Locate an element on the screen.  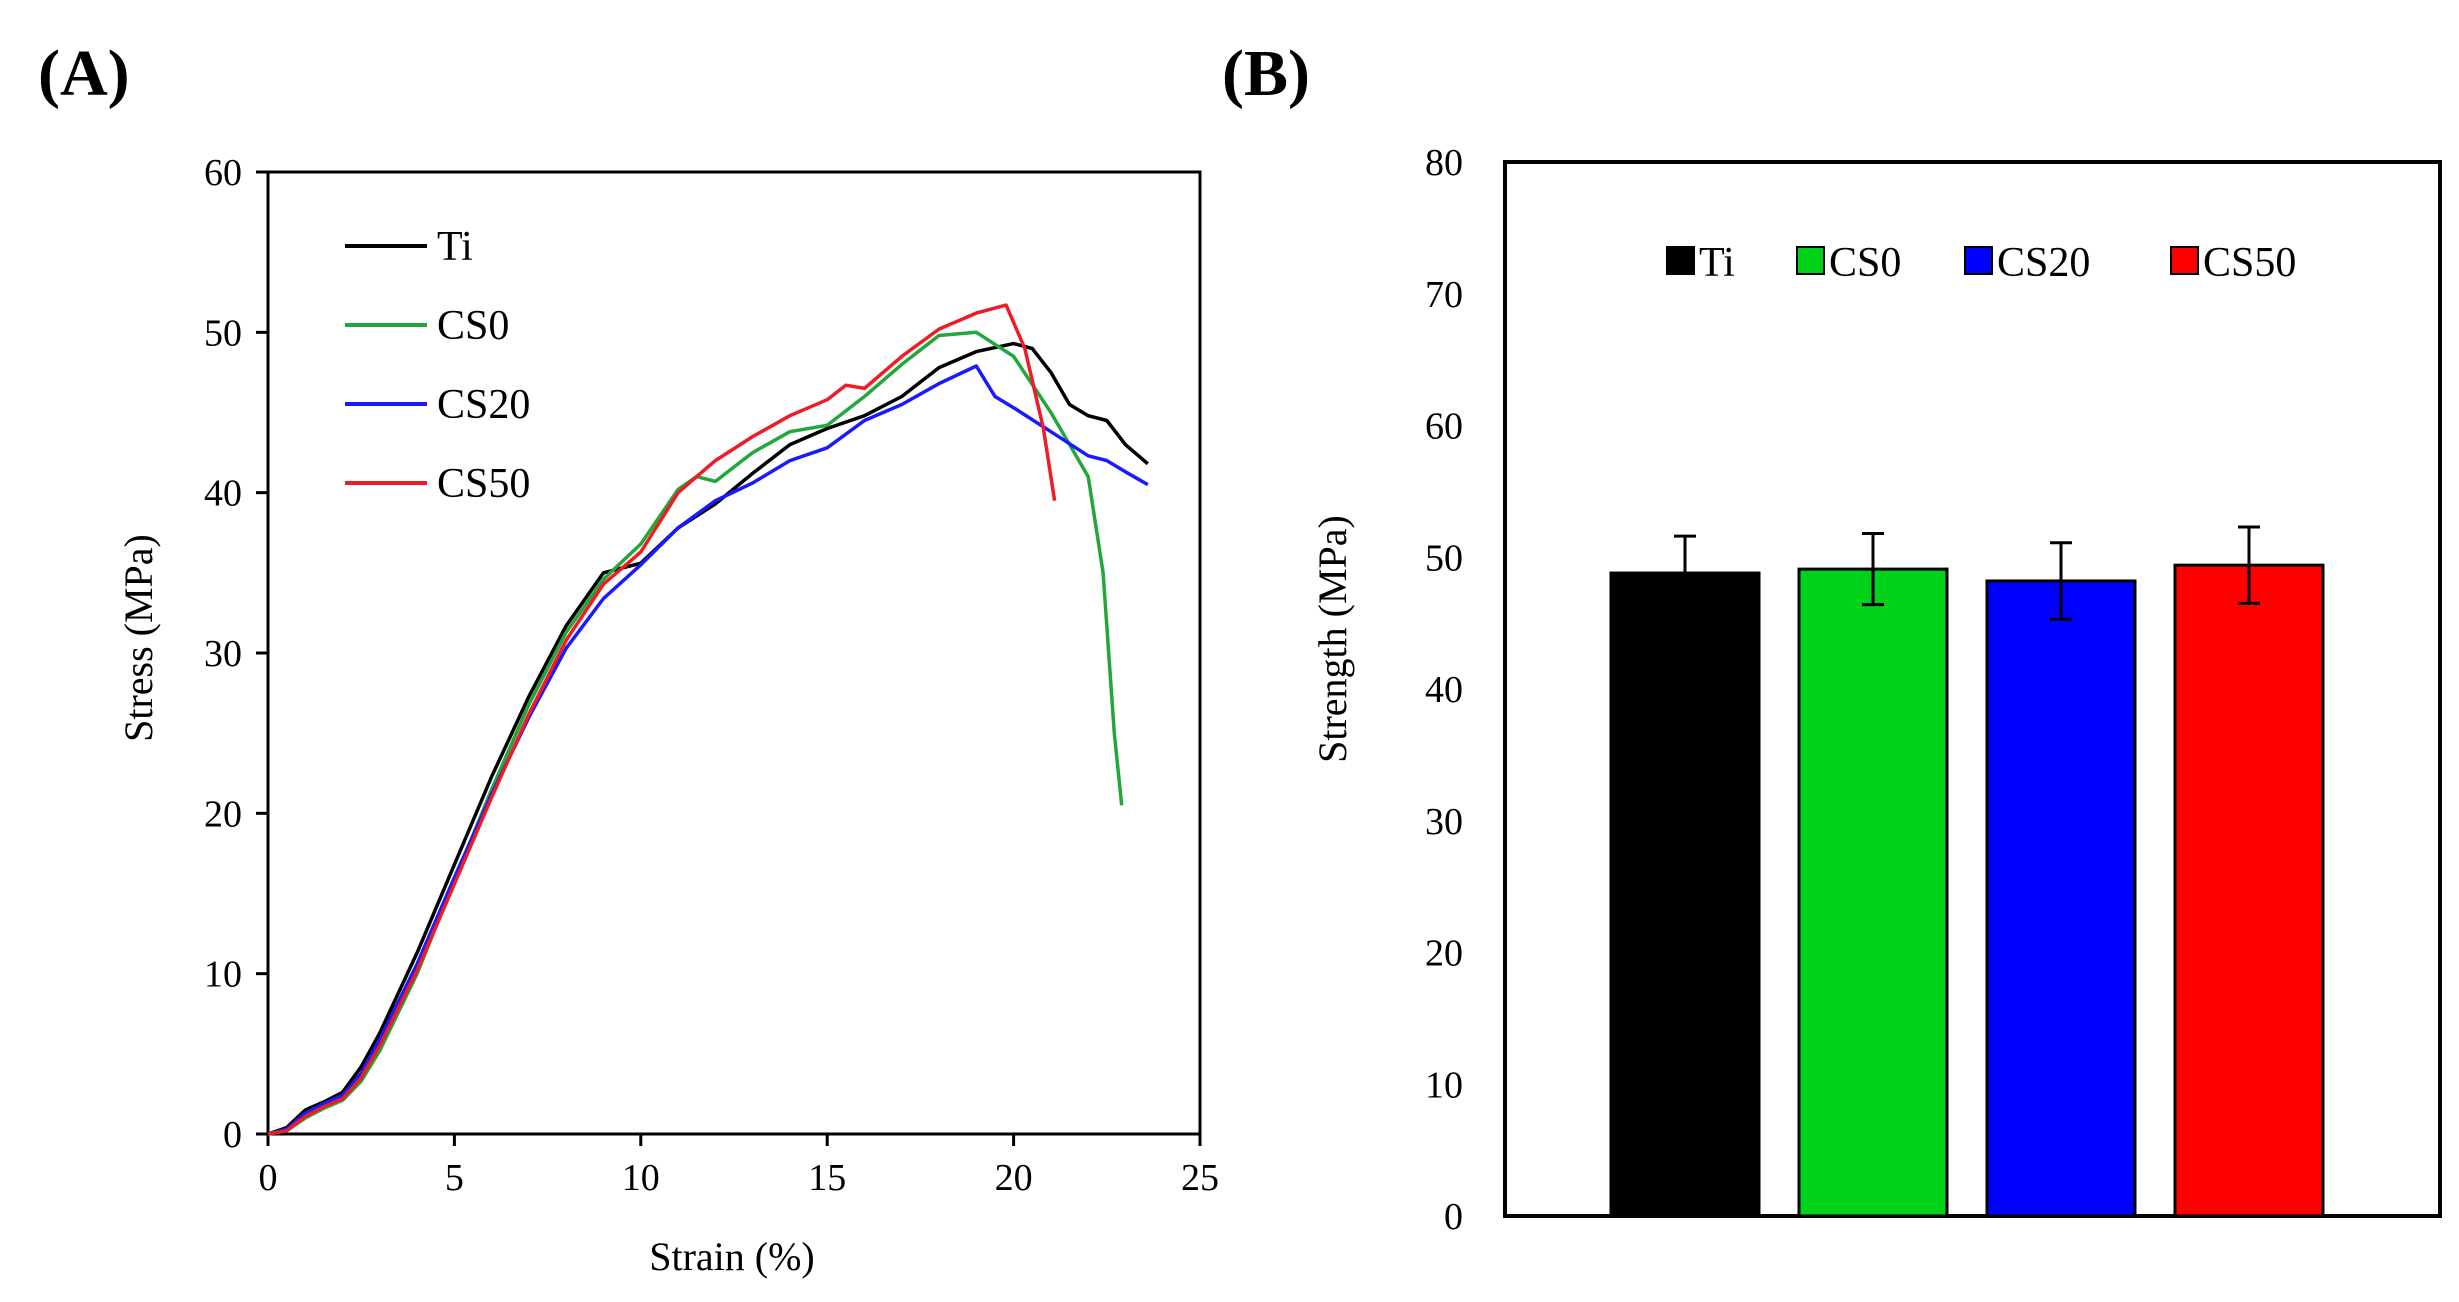
x-tick-label-a: 25 is located at coordinates (1200, 1178).